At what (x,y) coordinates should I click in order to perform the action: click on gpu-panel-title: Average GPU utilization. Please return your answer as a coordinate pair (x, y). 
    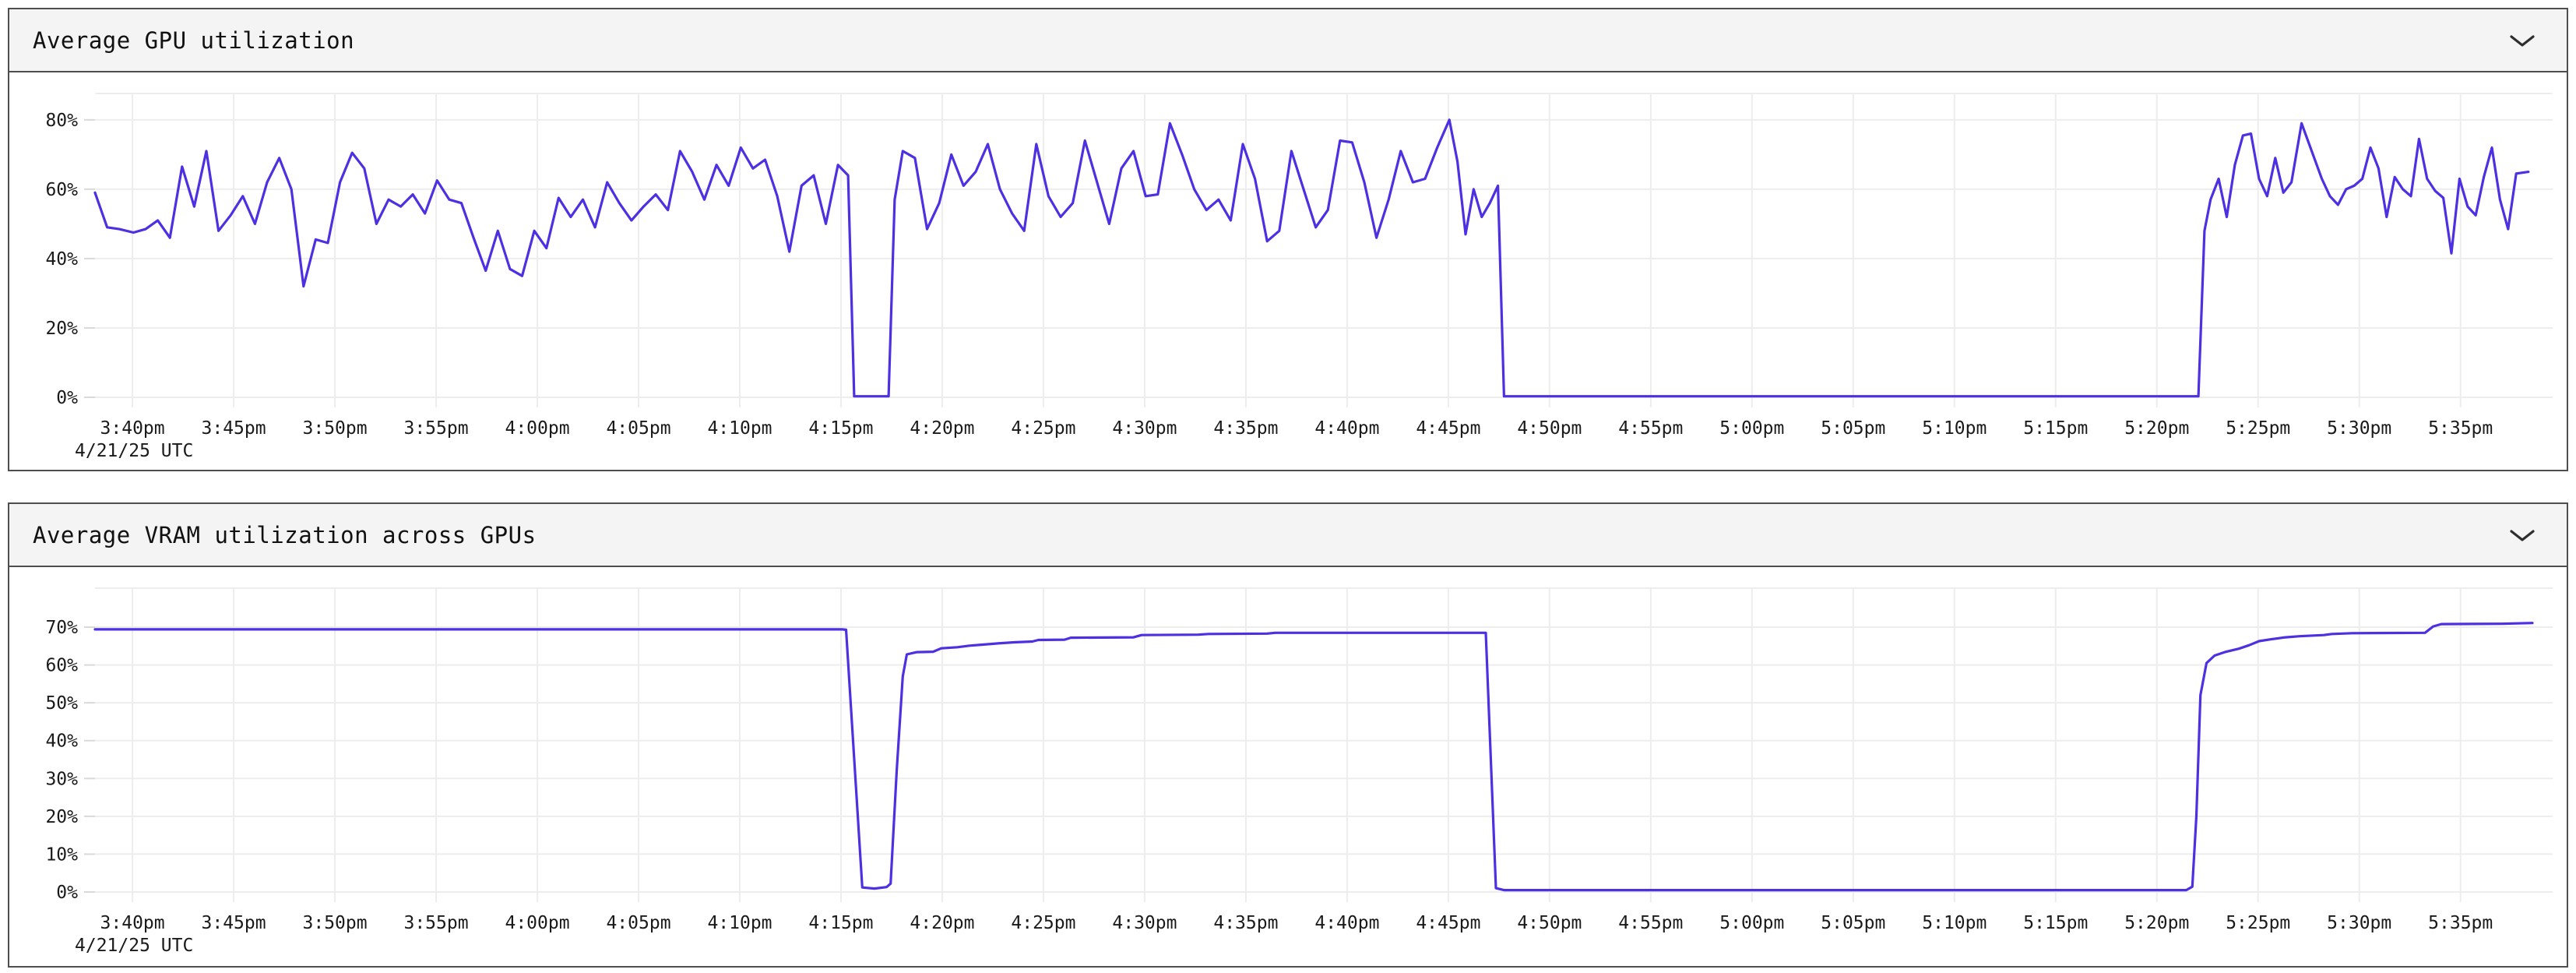
    Looking at the image, I should click on (194, 40).